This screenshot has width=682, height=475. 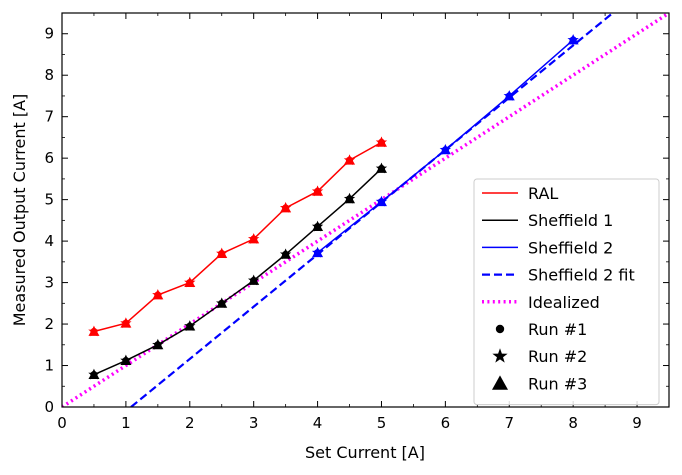 I want to click on x-tick-label: 9, so click(x=637, y=423).